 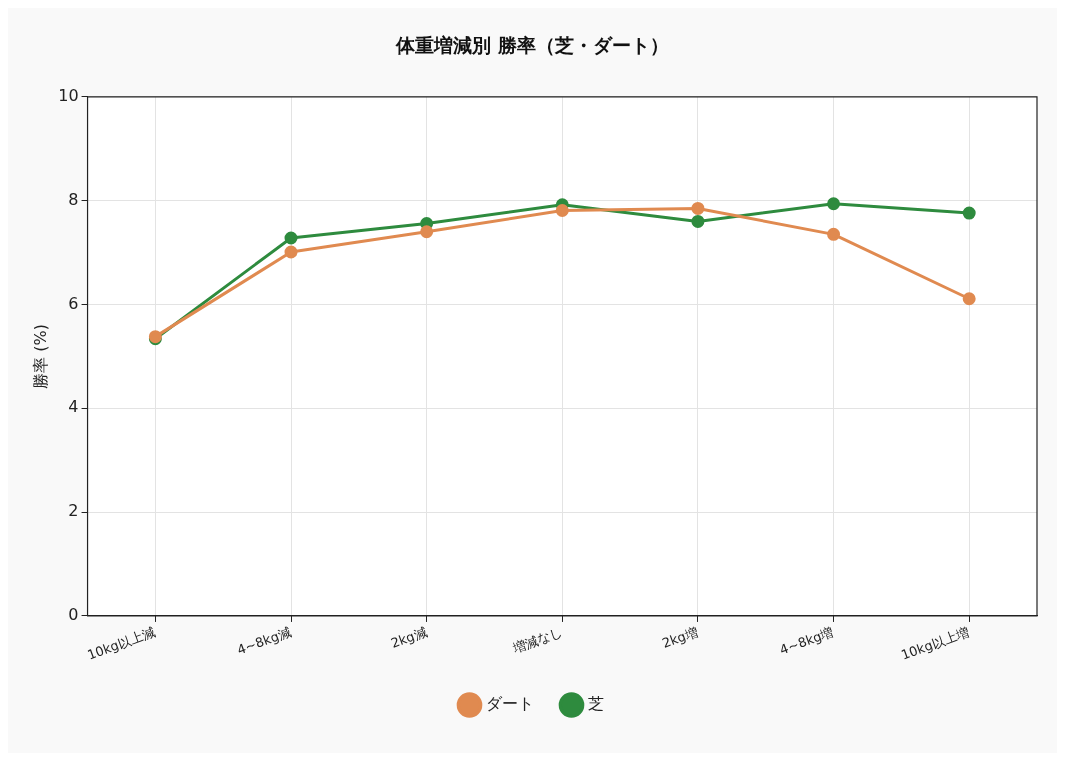 What do you see at coordinates (40, 356) in the screenshot?
I see `y-axis-title: 勝率 (%)` at bounding box center [40, 356].